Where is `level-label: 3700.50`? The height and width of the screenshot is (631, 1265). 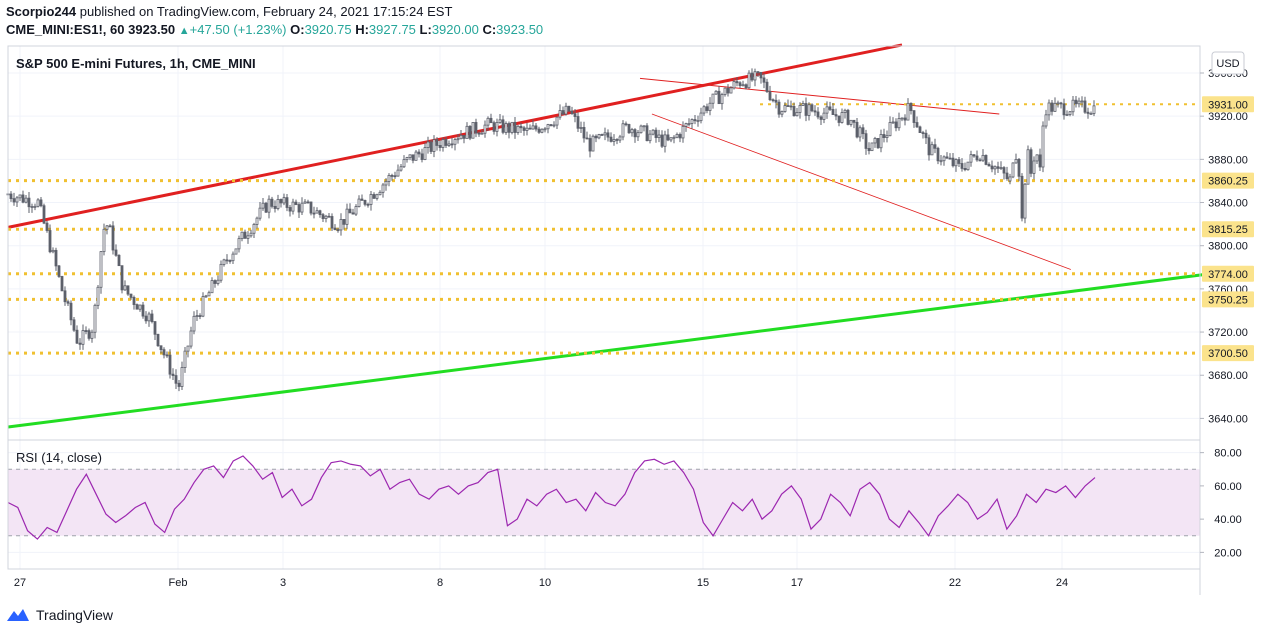 level-label: 3700.50 is located at coordinates (1228, 354).